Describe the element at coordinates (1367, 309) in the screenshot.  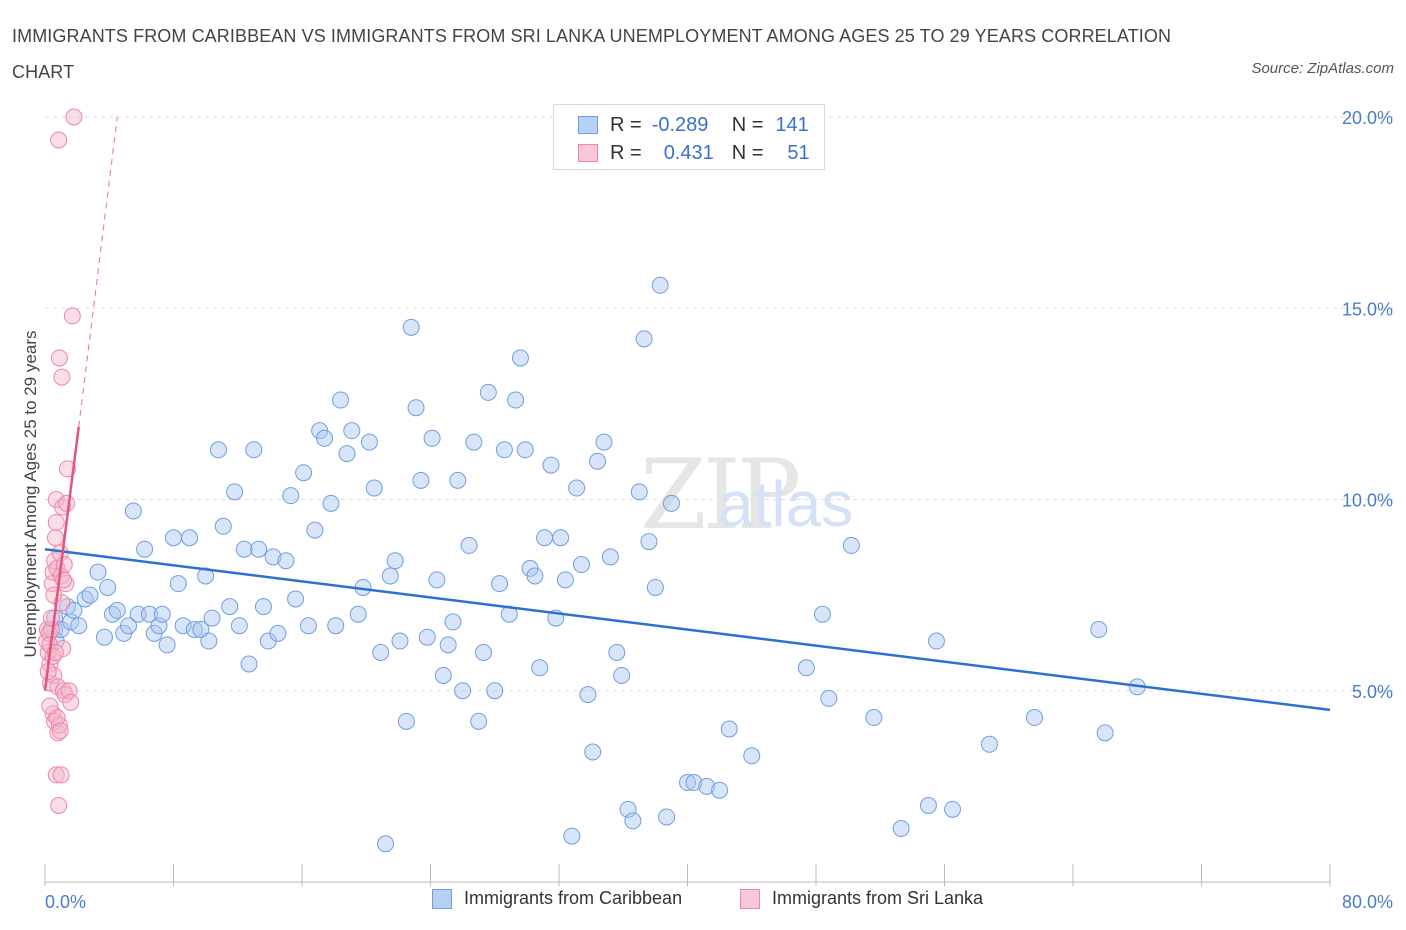
I see `y-tick-label: 15.0%` at that location.